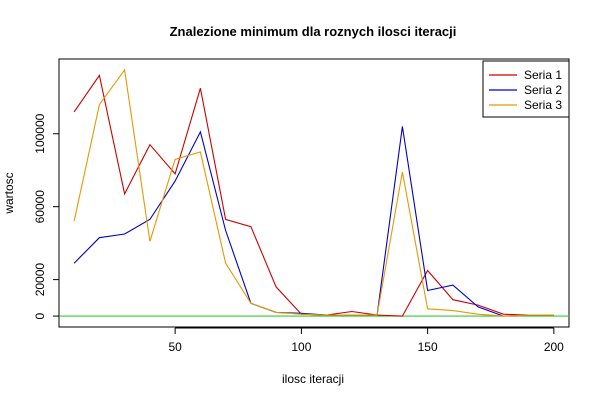  What do you see at coordinates (9, 193) in the screenshot?
I see `y-axis-label: wartosc` at bounding box center [9, 193].